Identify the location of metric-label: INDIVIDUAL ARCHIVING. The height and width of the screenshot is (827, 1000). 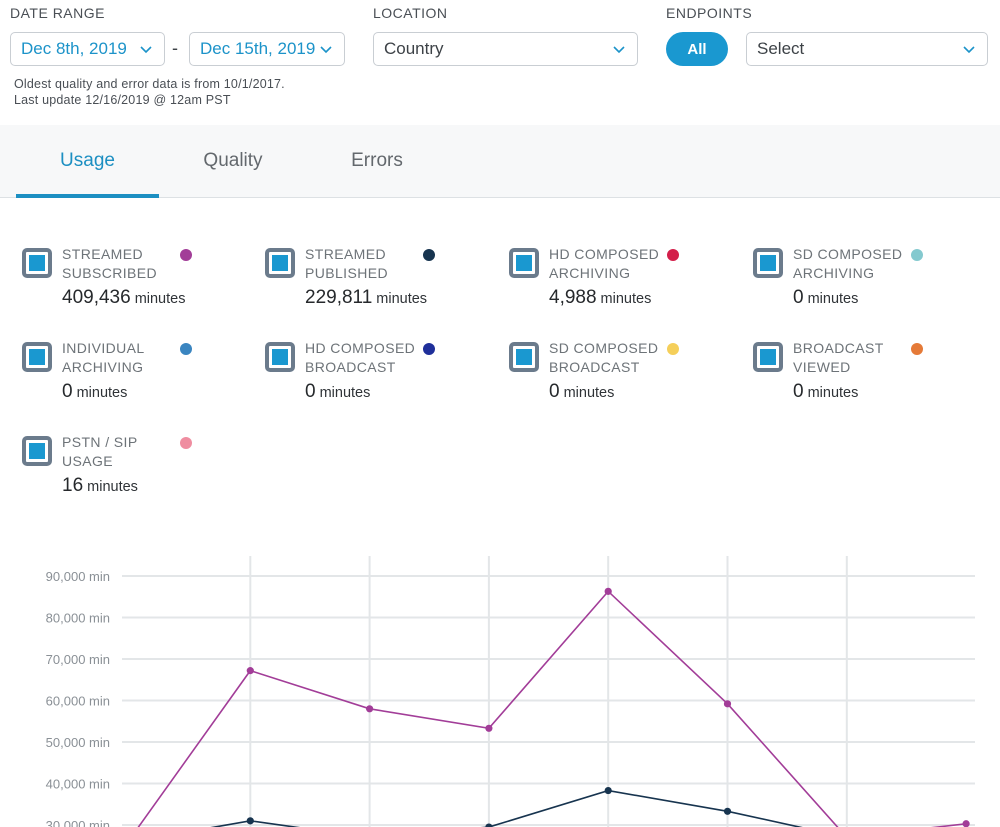
(103, 357).